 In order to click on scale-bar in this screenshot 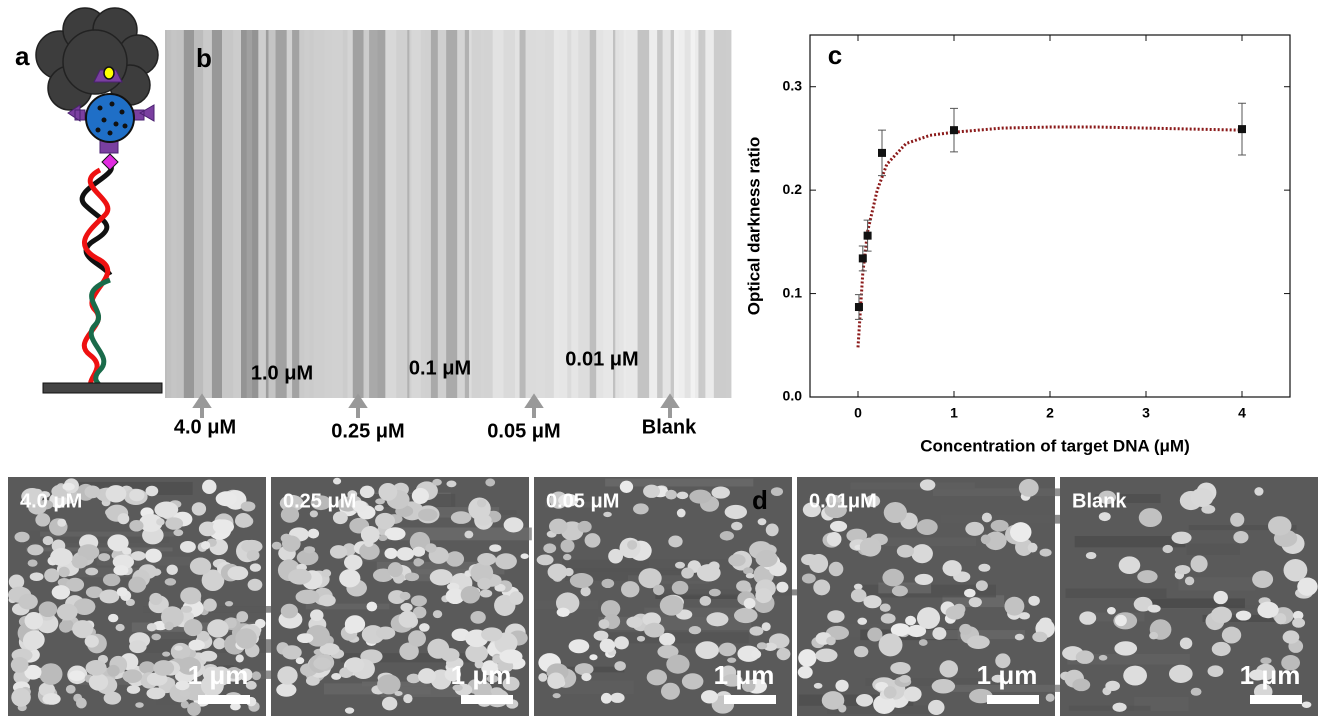, I will do `click(1276, 699)`.